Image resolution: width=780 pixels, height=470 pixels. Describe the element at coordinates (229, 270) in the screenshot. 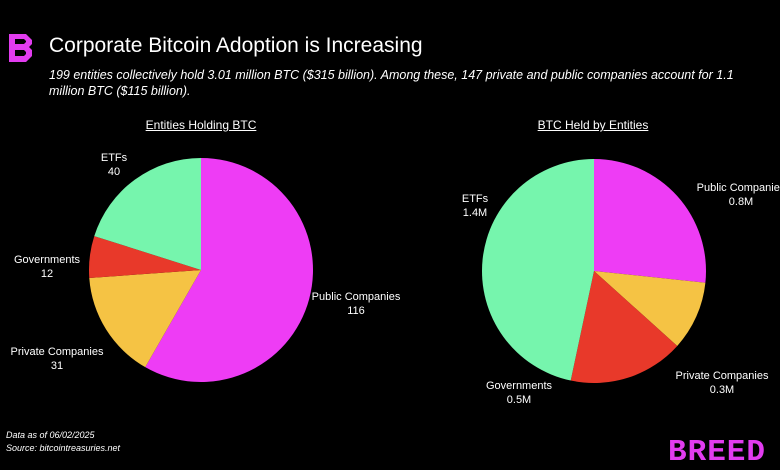

I see `pie-slice-entities-public-companies` at that location.